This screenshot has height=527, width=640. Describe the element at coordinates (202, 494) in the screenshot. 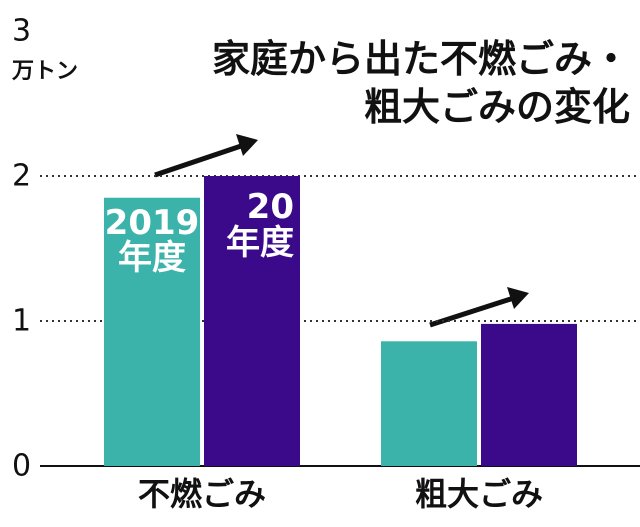

I see `x-tick-label: 不燃ごみ` at that location.